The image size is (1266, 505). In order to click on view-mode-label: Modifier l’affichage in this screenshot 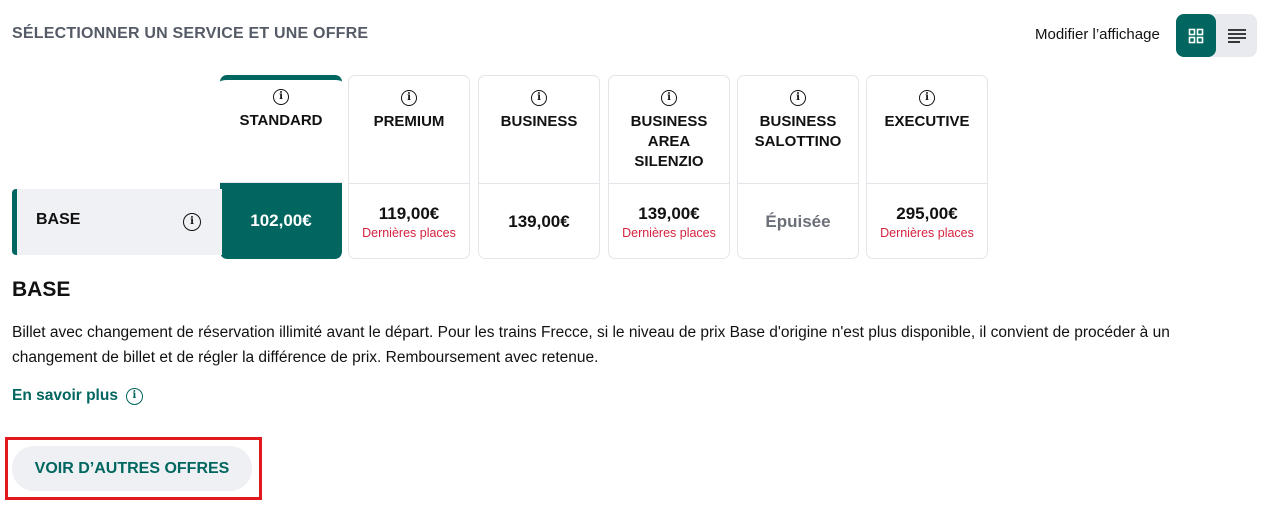, I will do `click(1097, 34)`.